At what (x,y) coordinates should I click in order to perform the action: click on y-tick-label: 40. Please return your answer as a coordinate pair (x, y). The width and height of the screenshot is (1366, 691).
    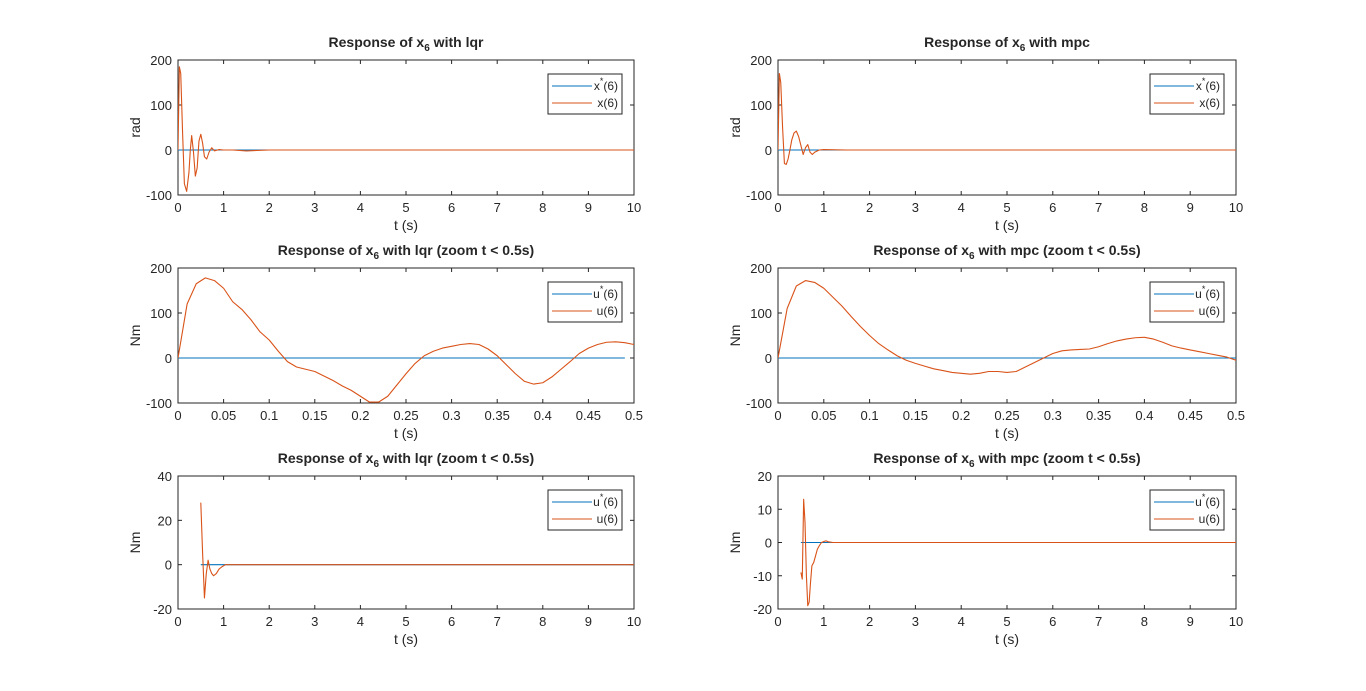
    Looking at the image, I should click on (165, 476).